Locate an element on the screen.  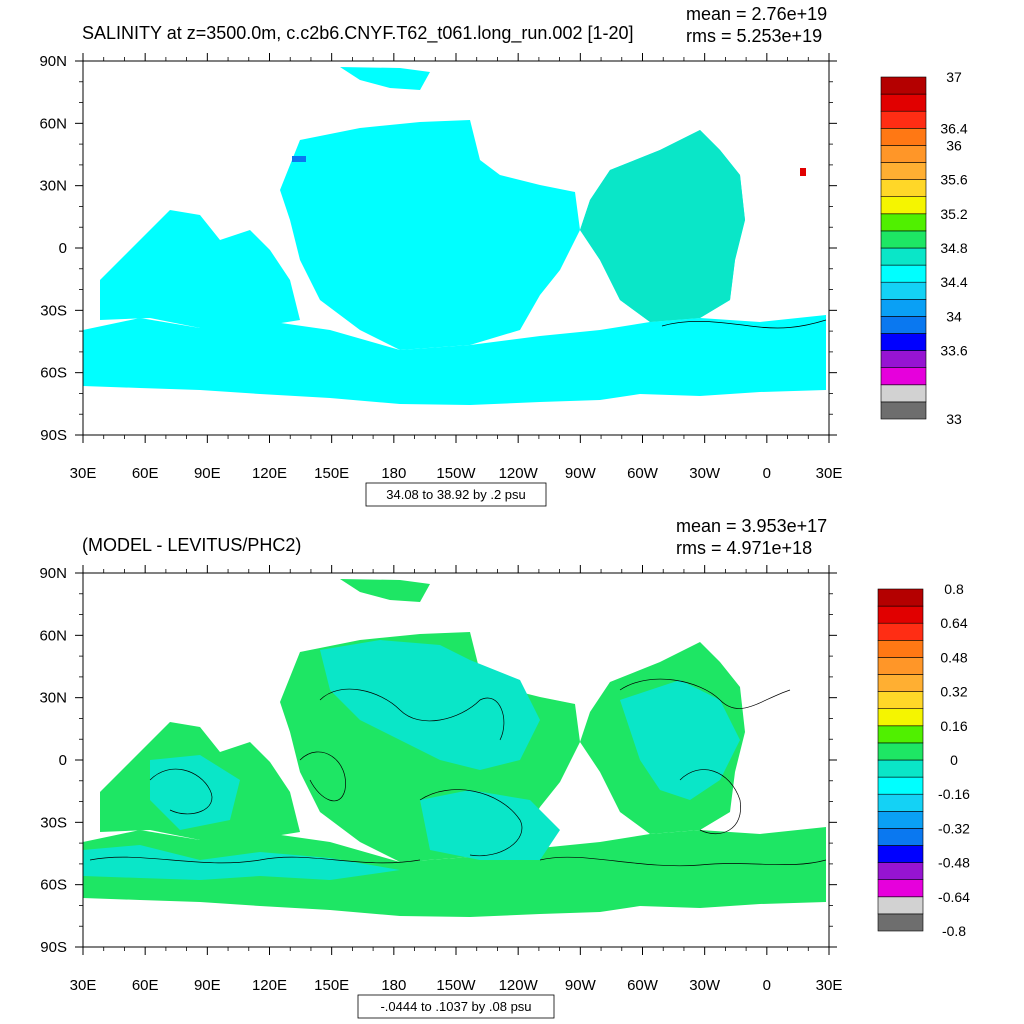
y-tick-label: 0 is located at coordinates (63, 760).